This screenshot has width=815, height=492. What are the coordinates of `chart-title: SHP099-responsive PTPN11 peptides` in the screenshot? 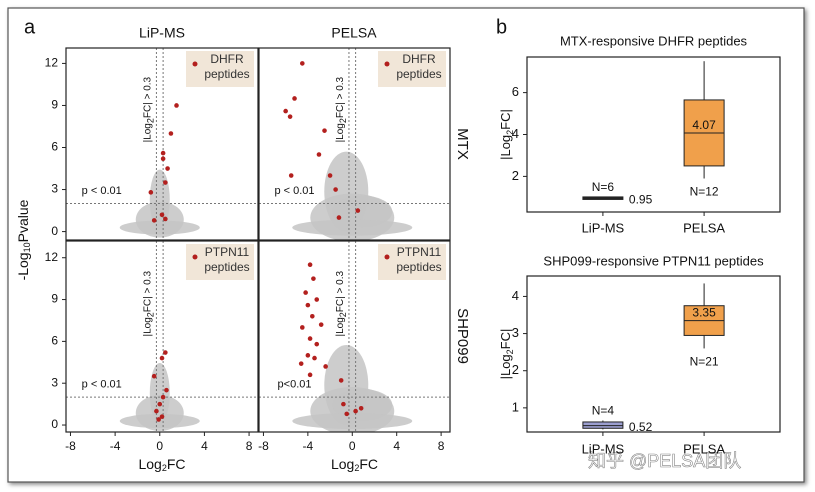 It's located at (653, 260).